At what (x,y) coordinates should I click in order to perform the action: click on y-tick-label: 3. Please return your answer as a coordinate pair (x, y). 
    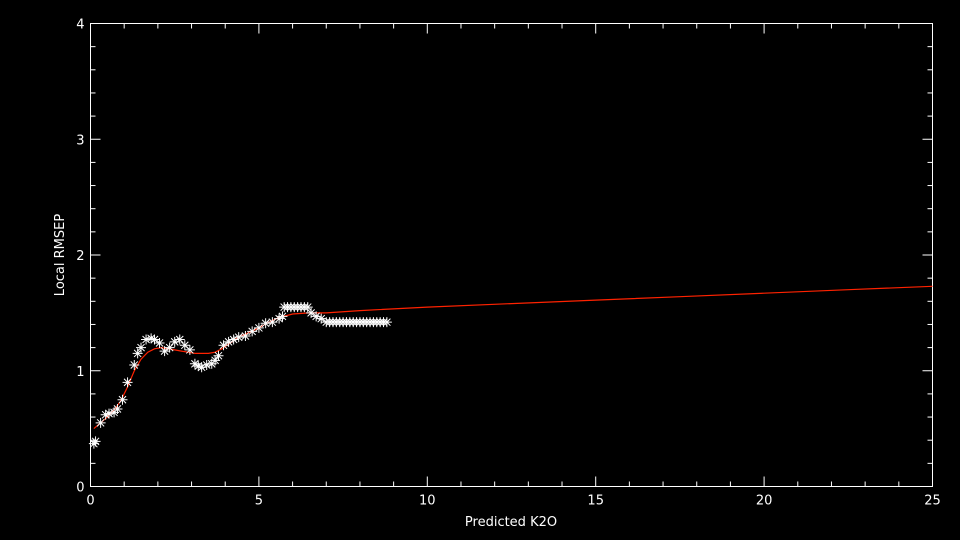
    Looking at the image, I should click on (80, 140).